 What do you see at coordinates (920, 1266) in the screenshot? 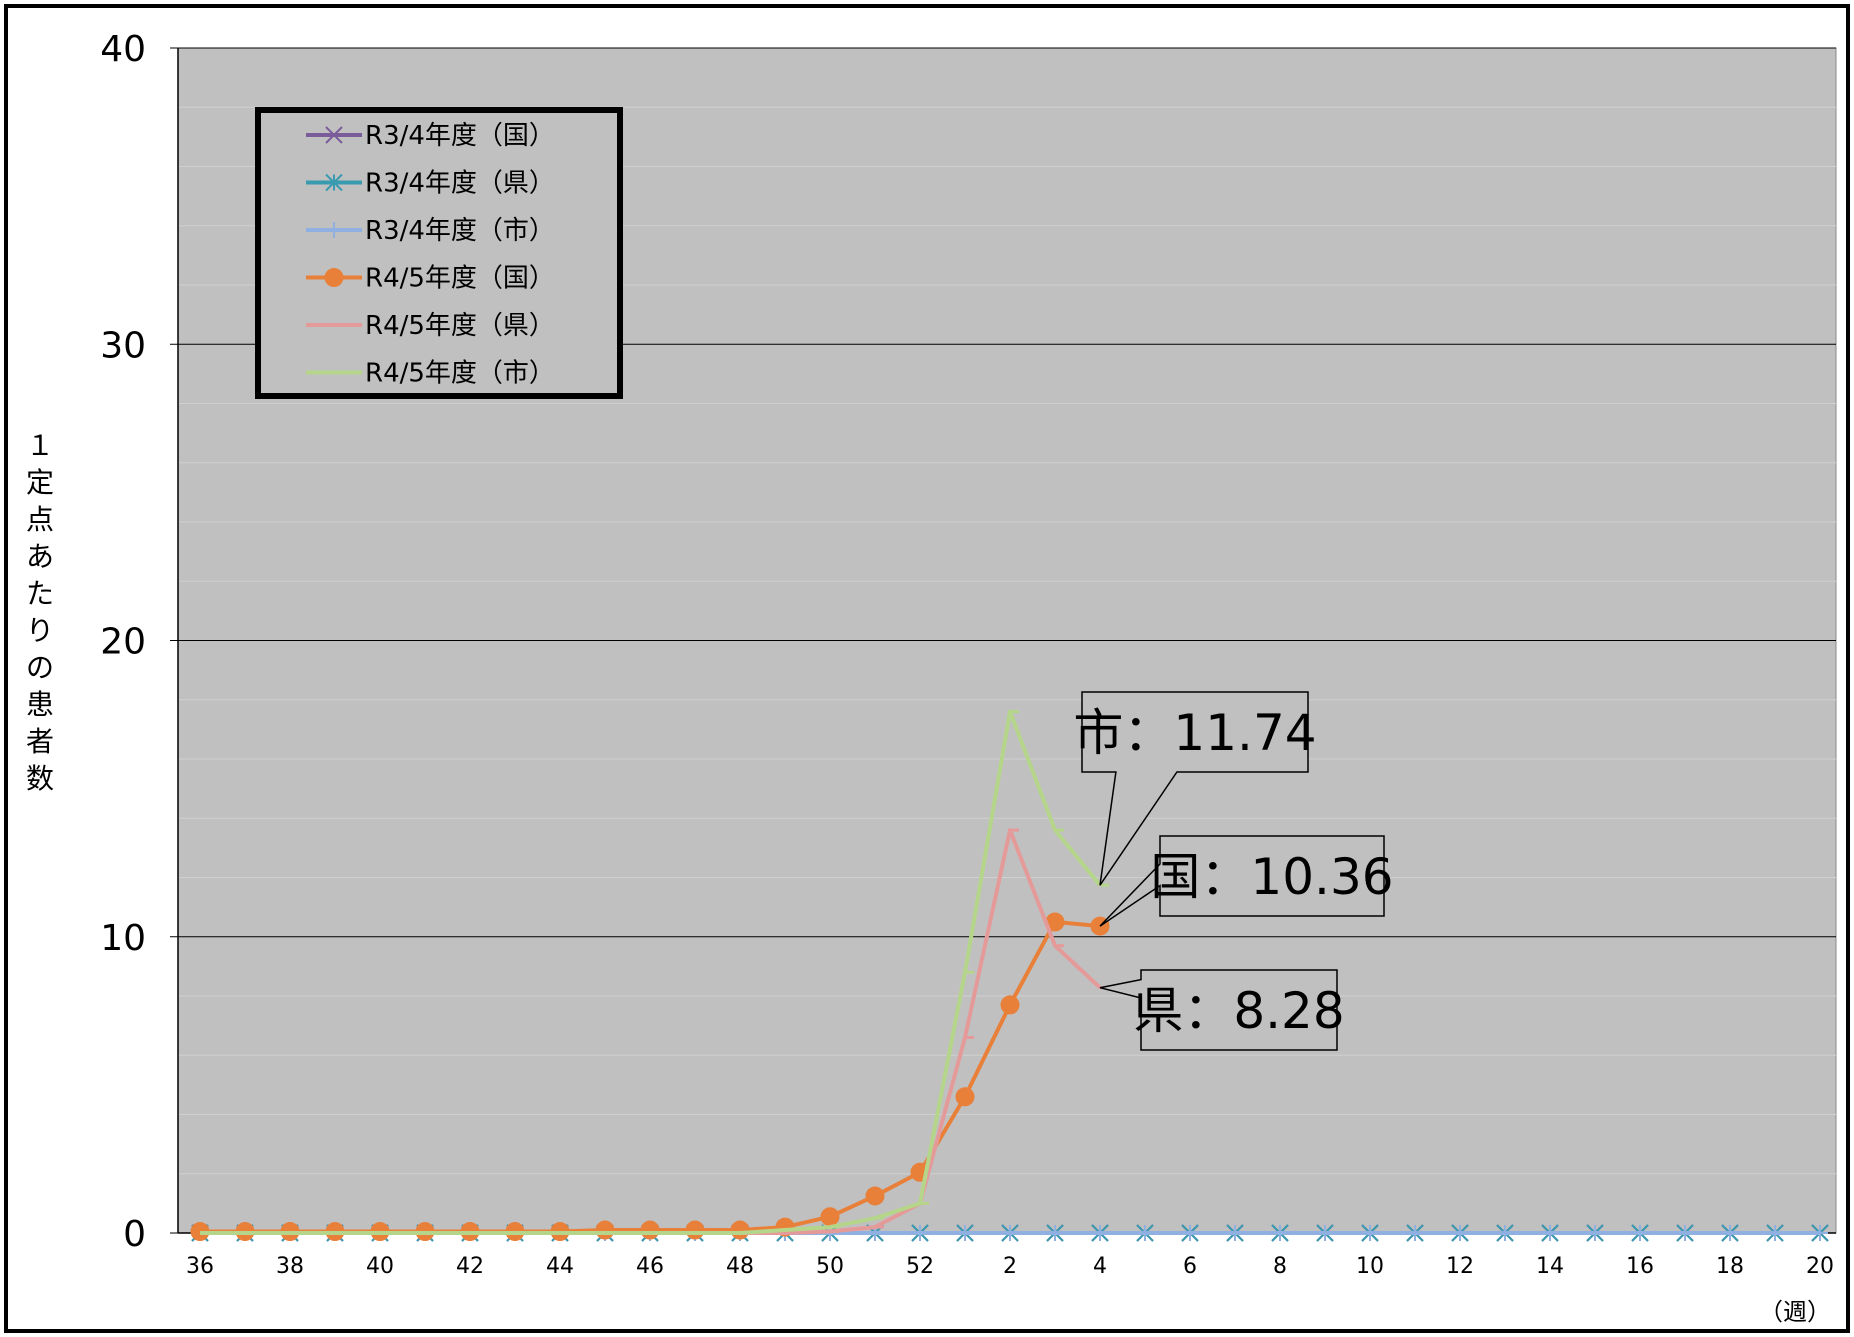
I see `x-tick-label: 52` at bounding box center [920, 1266].